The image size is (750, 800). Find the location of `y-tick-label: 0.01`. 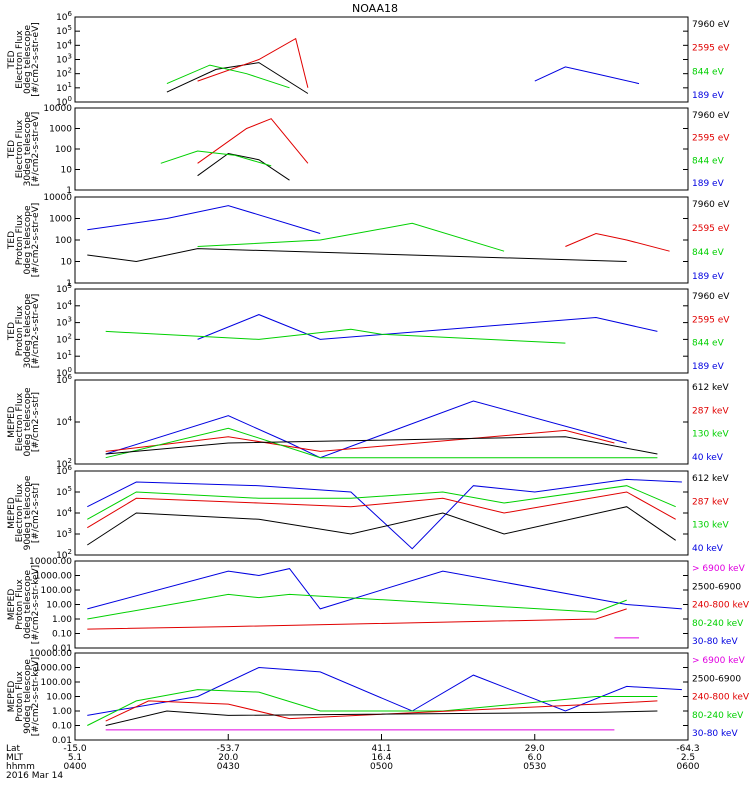

y-tick-label: 0.01 is located at coordinates (62, 649).